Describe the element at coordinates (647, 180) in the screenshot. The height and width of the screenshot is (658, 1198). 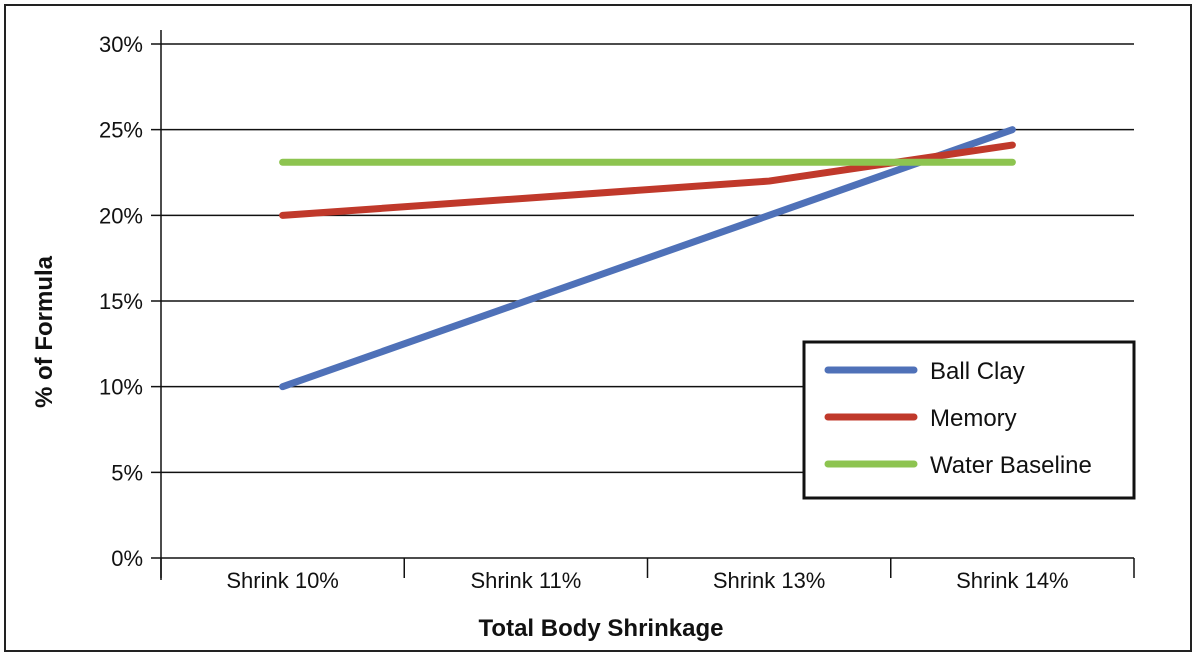
I see `series-line-memory` at that location.